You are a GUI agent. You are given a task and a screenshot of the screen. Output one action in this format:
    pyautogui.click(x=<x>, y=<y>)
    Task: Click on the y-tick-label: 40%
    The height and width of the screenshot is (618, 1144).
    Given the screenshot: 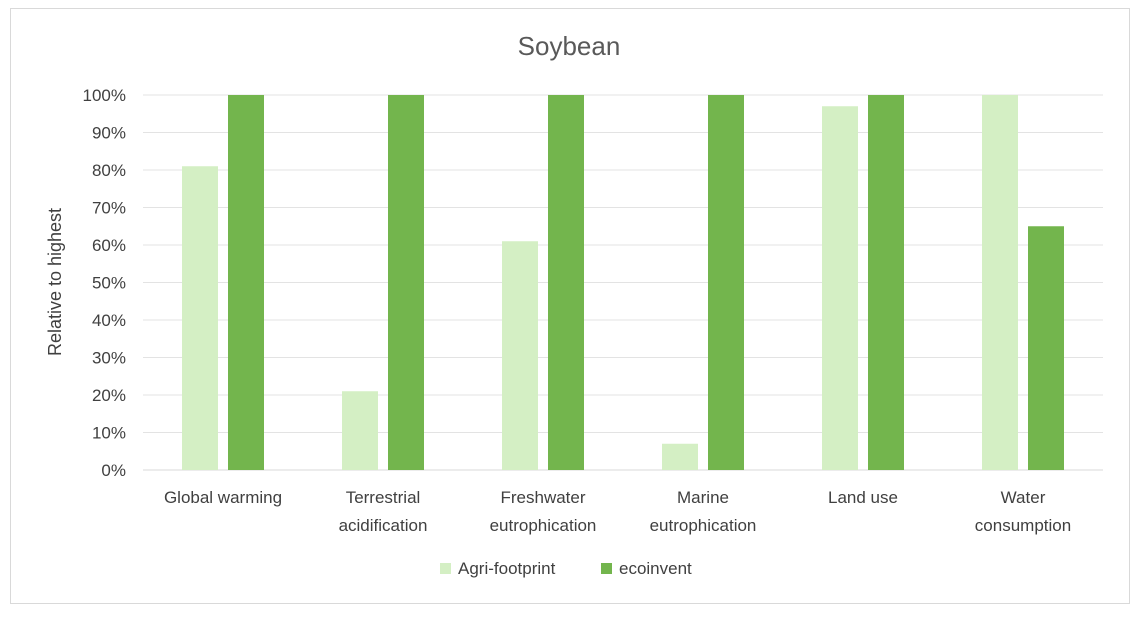 What is the action you would take?
    pyautogui.click(x=109, y=320)
    